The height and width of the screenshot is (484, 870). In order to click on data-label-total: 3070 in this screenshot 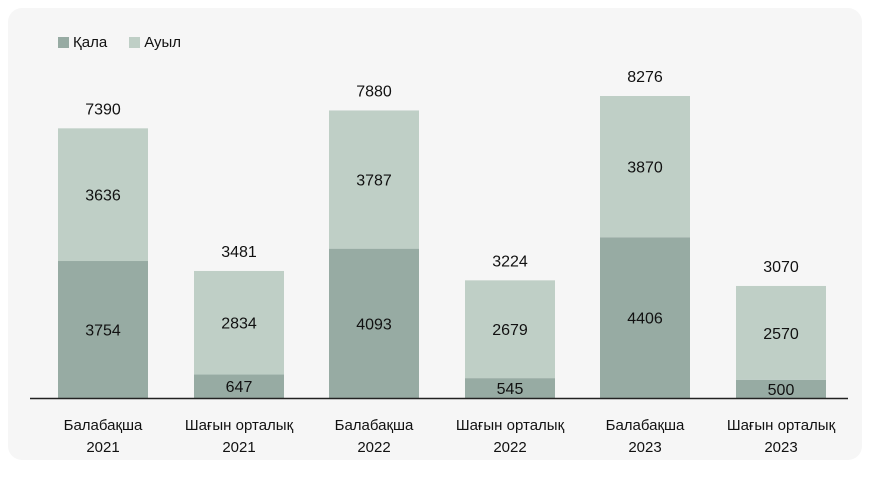, I will do `click(781, 267)`.